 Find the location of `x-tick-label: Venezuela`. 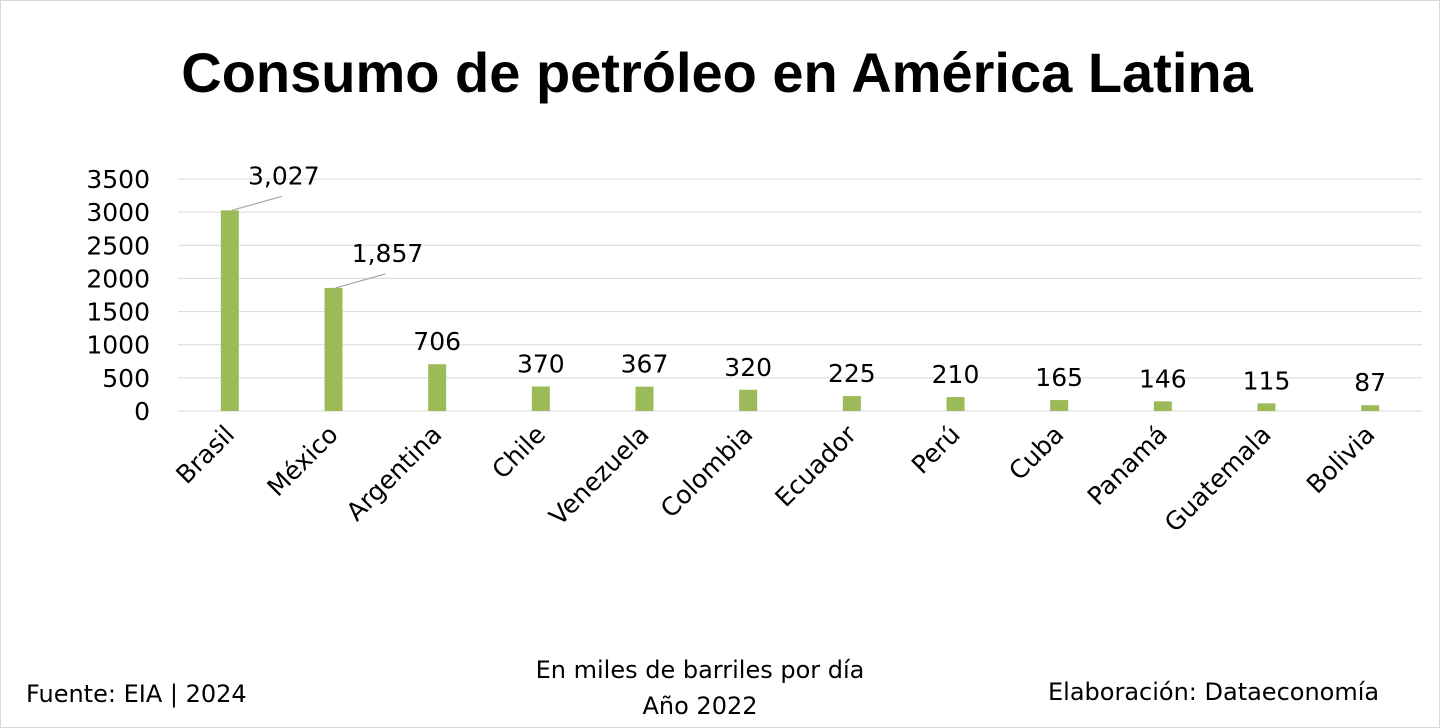

x-tick-label: Venezuela is located at coordinates (598, 475).